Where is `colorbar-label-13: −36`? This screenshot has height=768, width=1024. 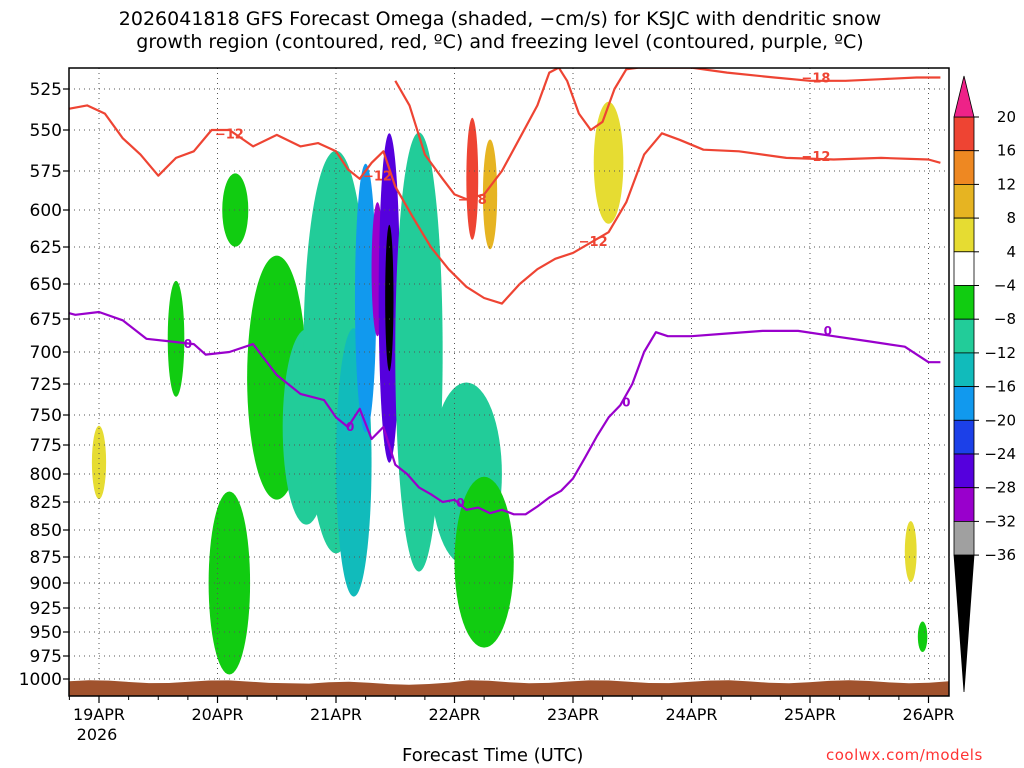
colorbar-label-13: −36 is located at coordinates (1000, 555).